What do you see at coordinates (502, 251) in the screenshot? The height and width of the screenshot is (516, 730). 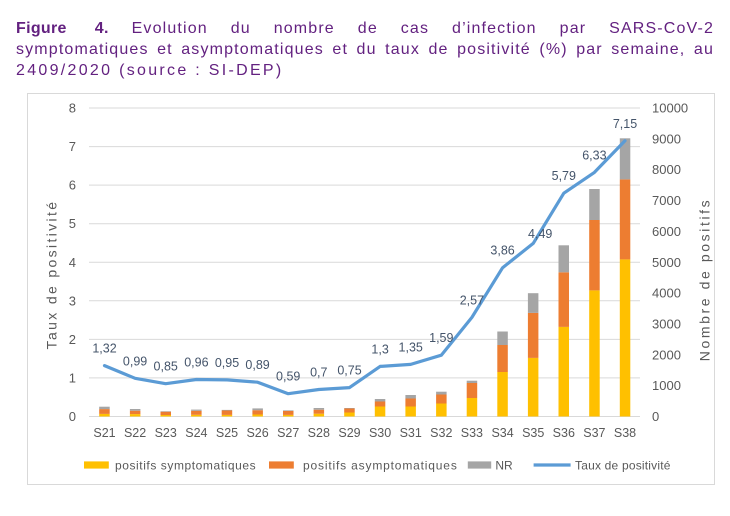 I see `svg-text: 3,86` at bounding box center [502, 251].